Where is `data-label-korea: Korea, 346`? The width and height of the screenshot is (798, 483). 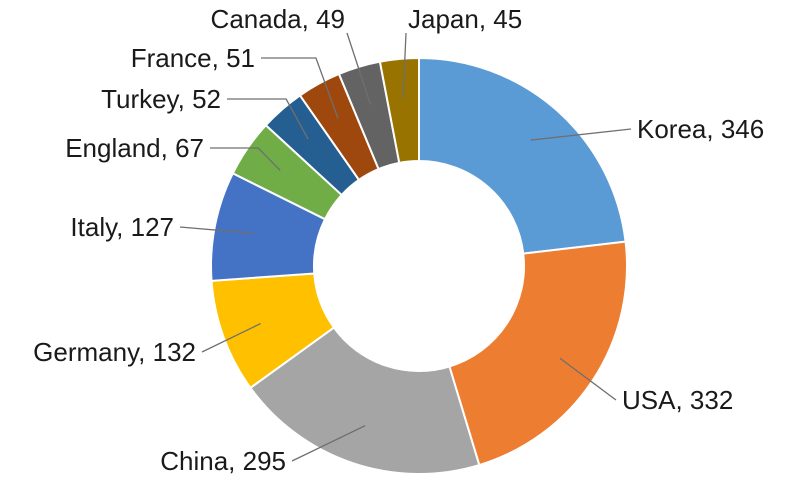 data-label-korea: Korea, 346 is located at coordinates (700, 129).